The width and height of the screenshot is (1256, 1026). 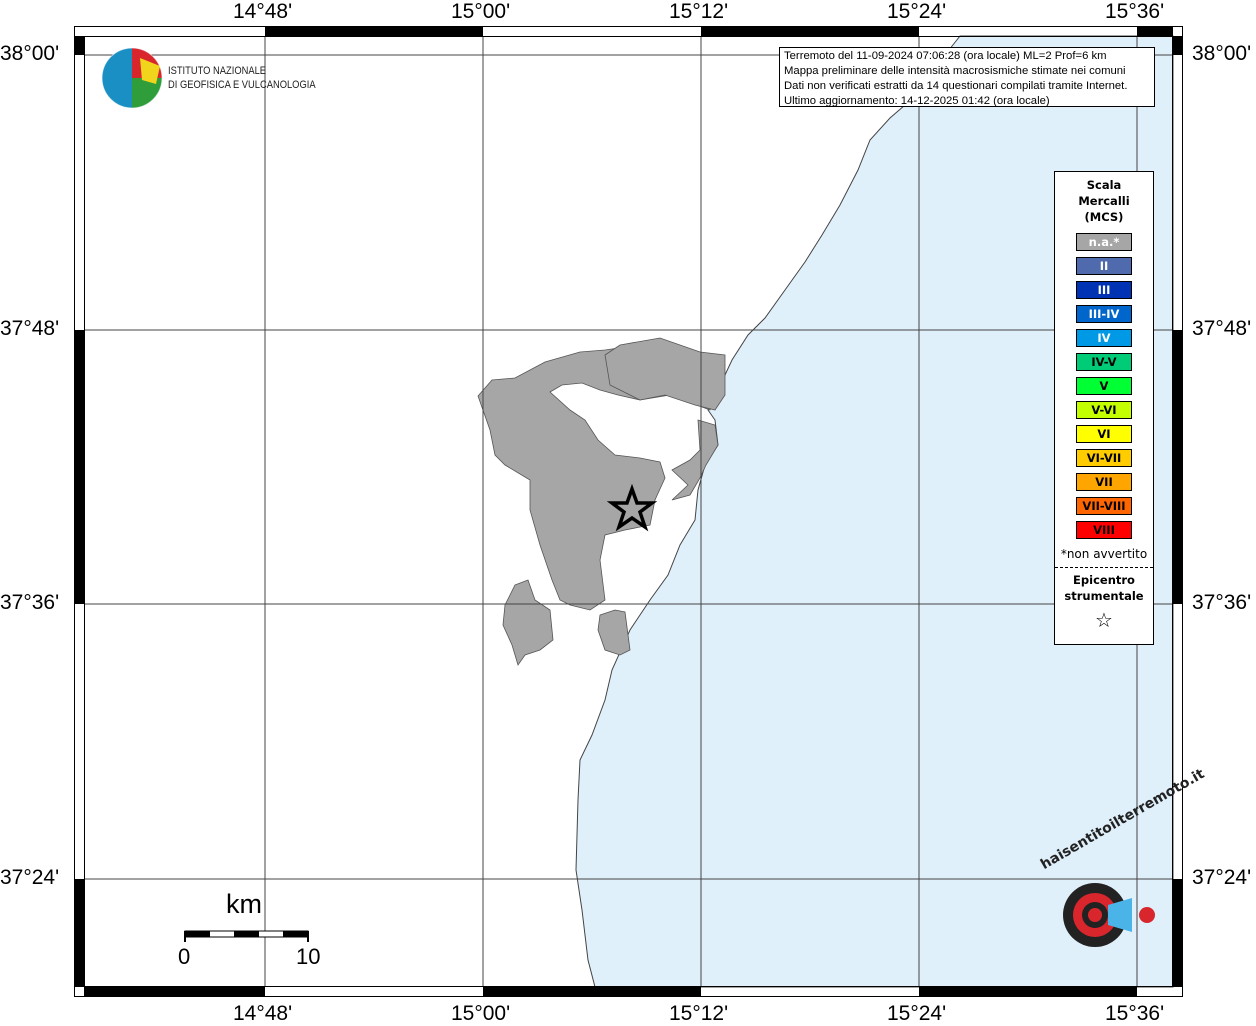 I want to click on lon-label-top: 15°24', so click(x=917, y=11).